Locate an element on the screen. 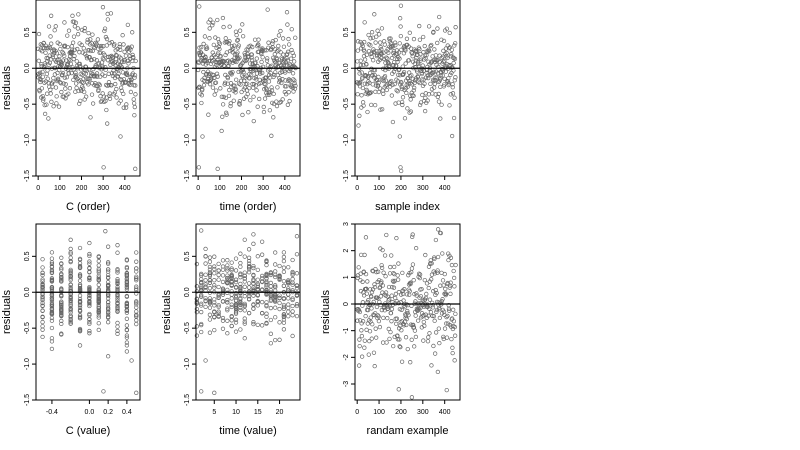 The width and height of the screenshot is (800, 450). y-tick-label: -2 is located at coordinates (346, 357).